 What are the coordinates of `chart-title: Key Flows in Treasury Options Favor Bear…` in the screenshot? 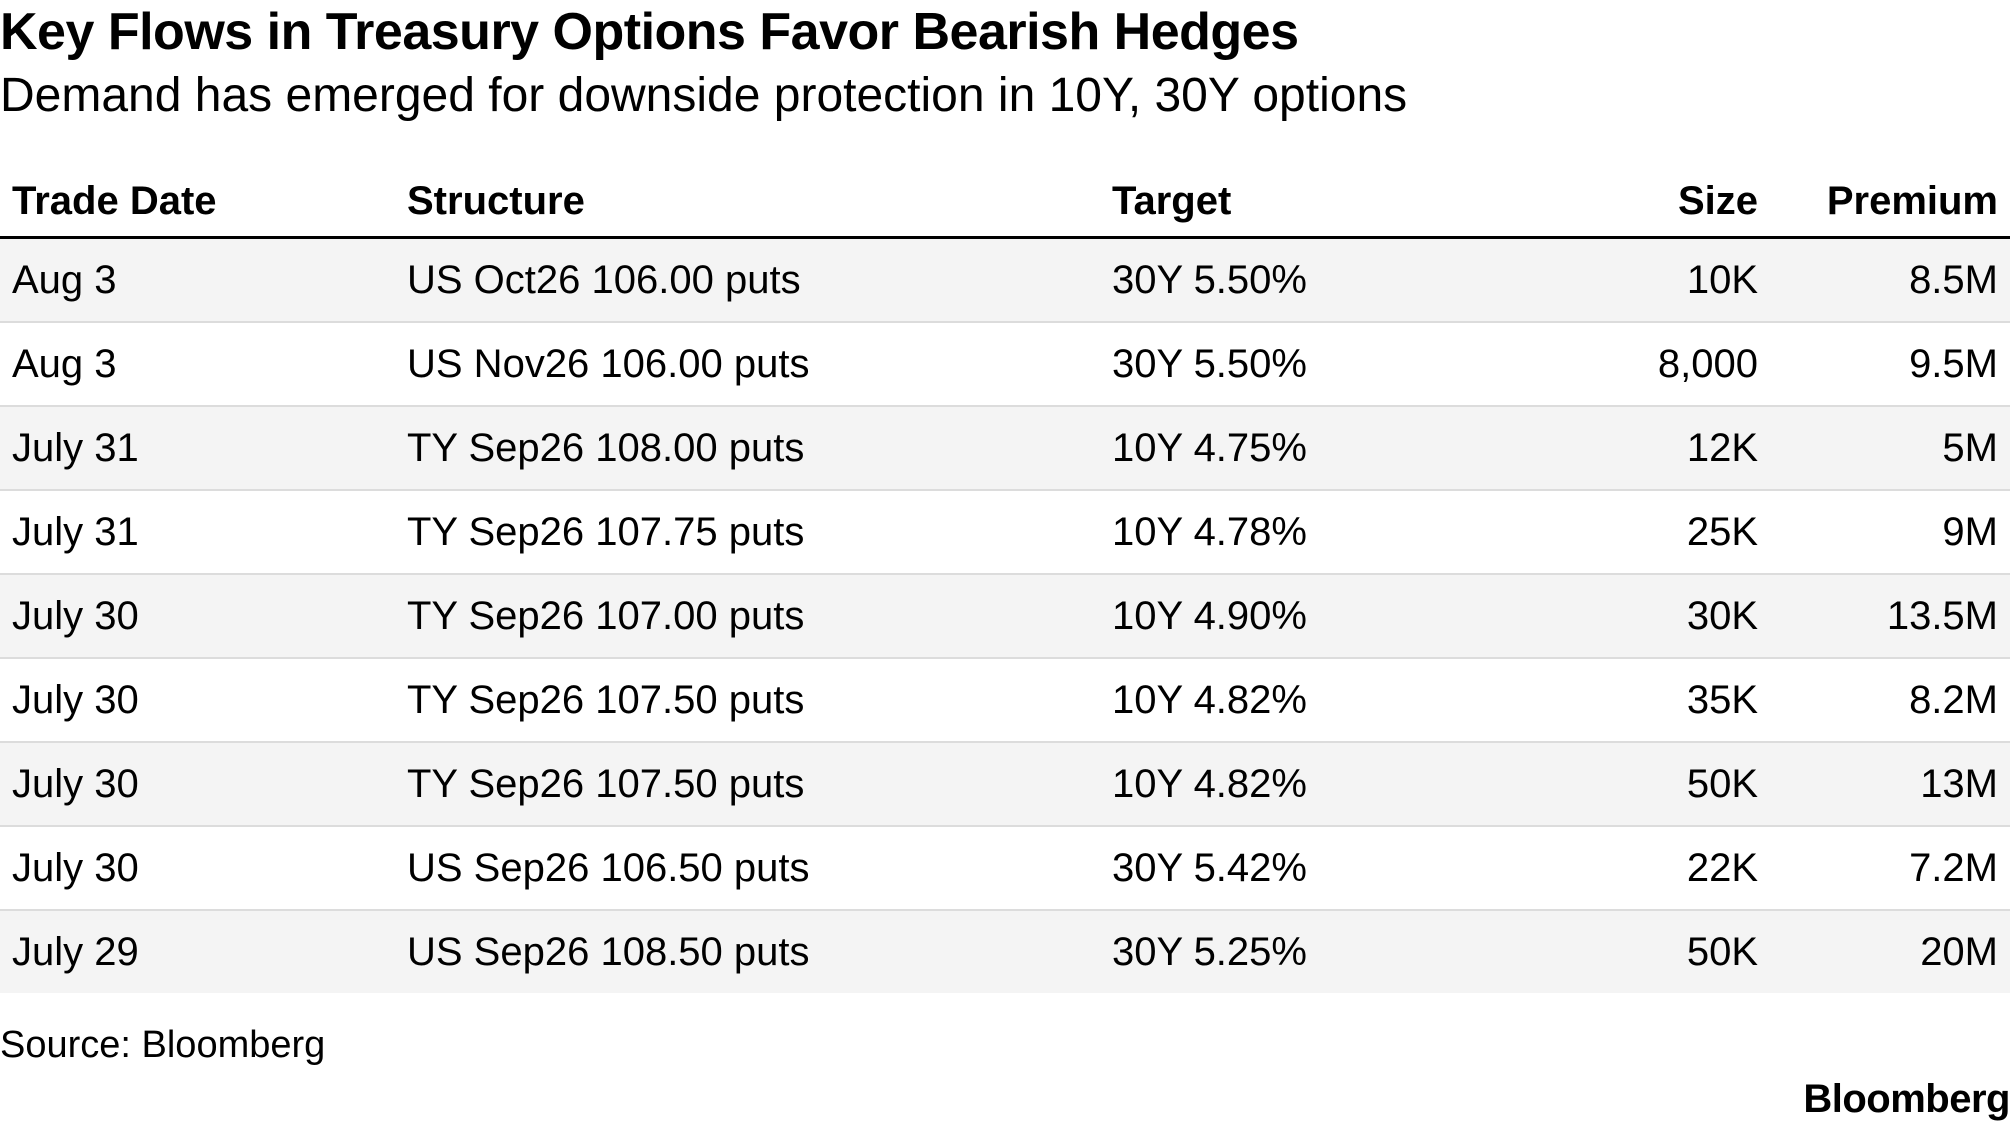 It's located at (649, 32).